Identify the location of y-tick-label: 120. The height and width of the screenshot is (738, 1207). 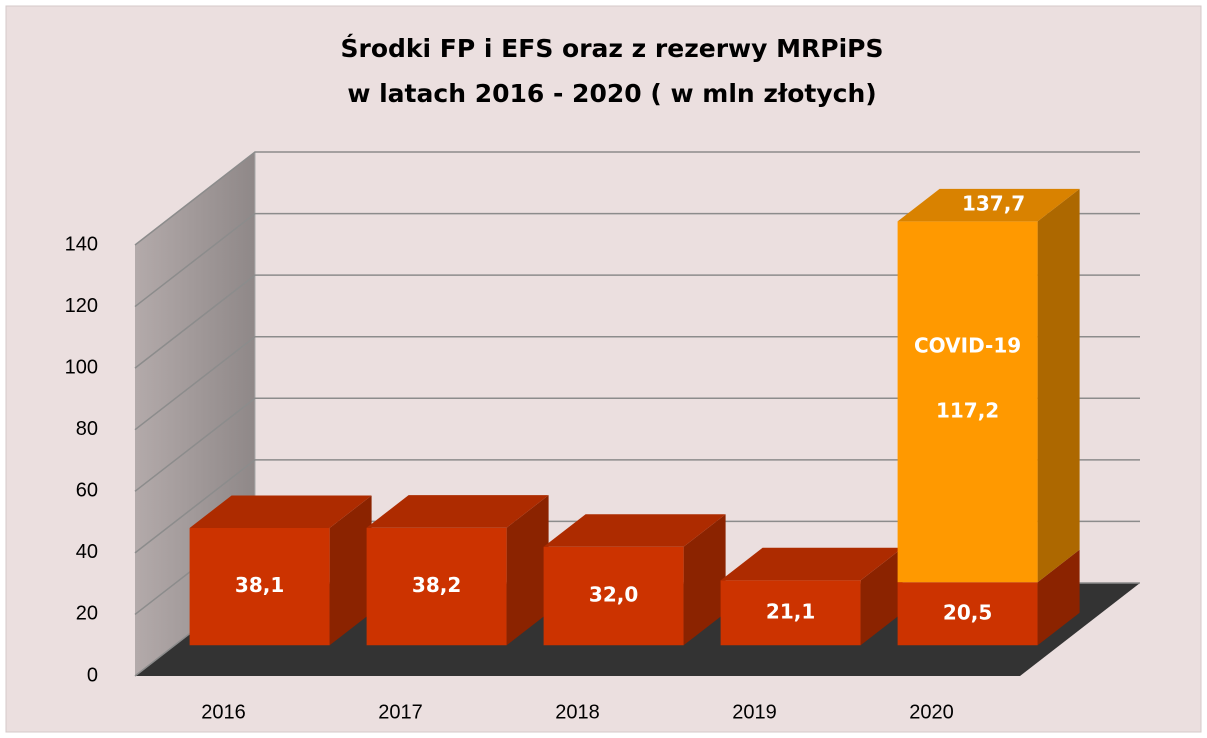
(81, 306).